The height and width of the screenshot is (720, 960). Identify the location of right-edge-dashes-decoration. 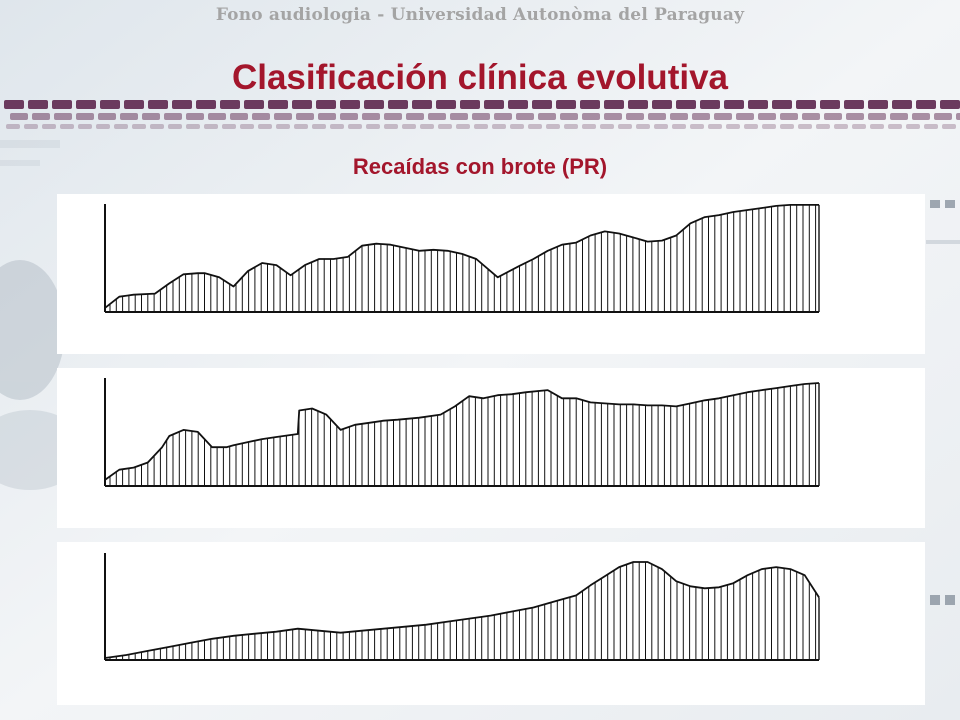
(943, 402).